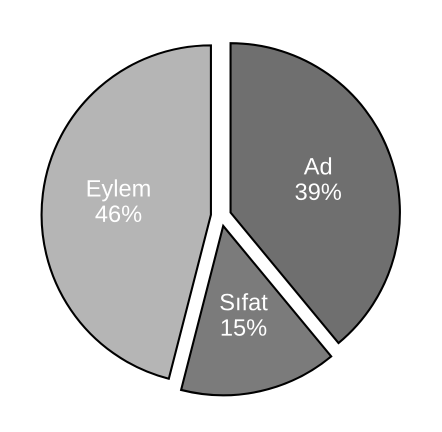  What do you see at coordinates (318, 166) in the screenshot?
I see `slice-label: Ad` at bounding box center [318, 166].